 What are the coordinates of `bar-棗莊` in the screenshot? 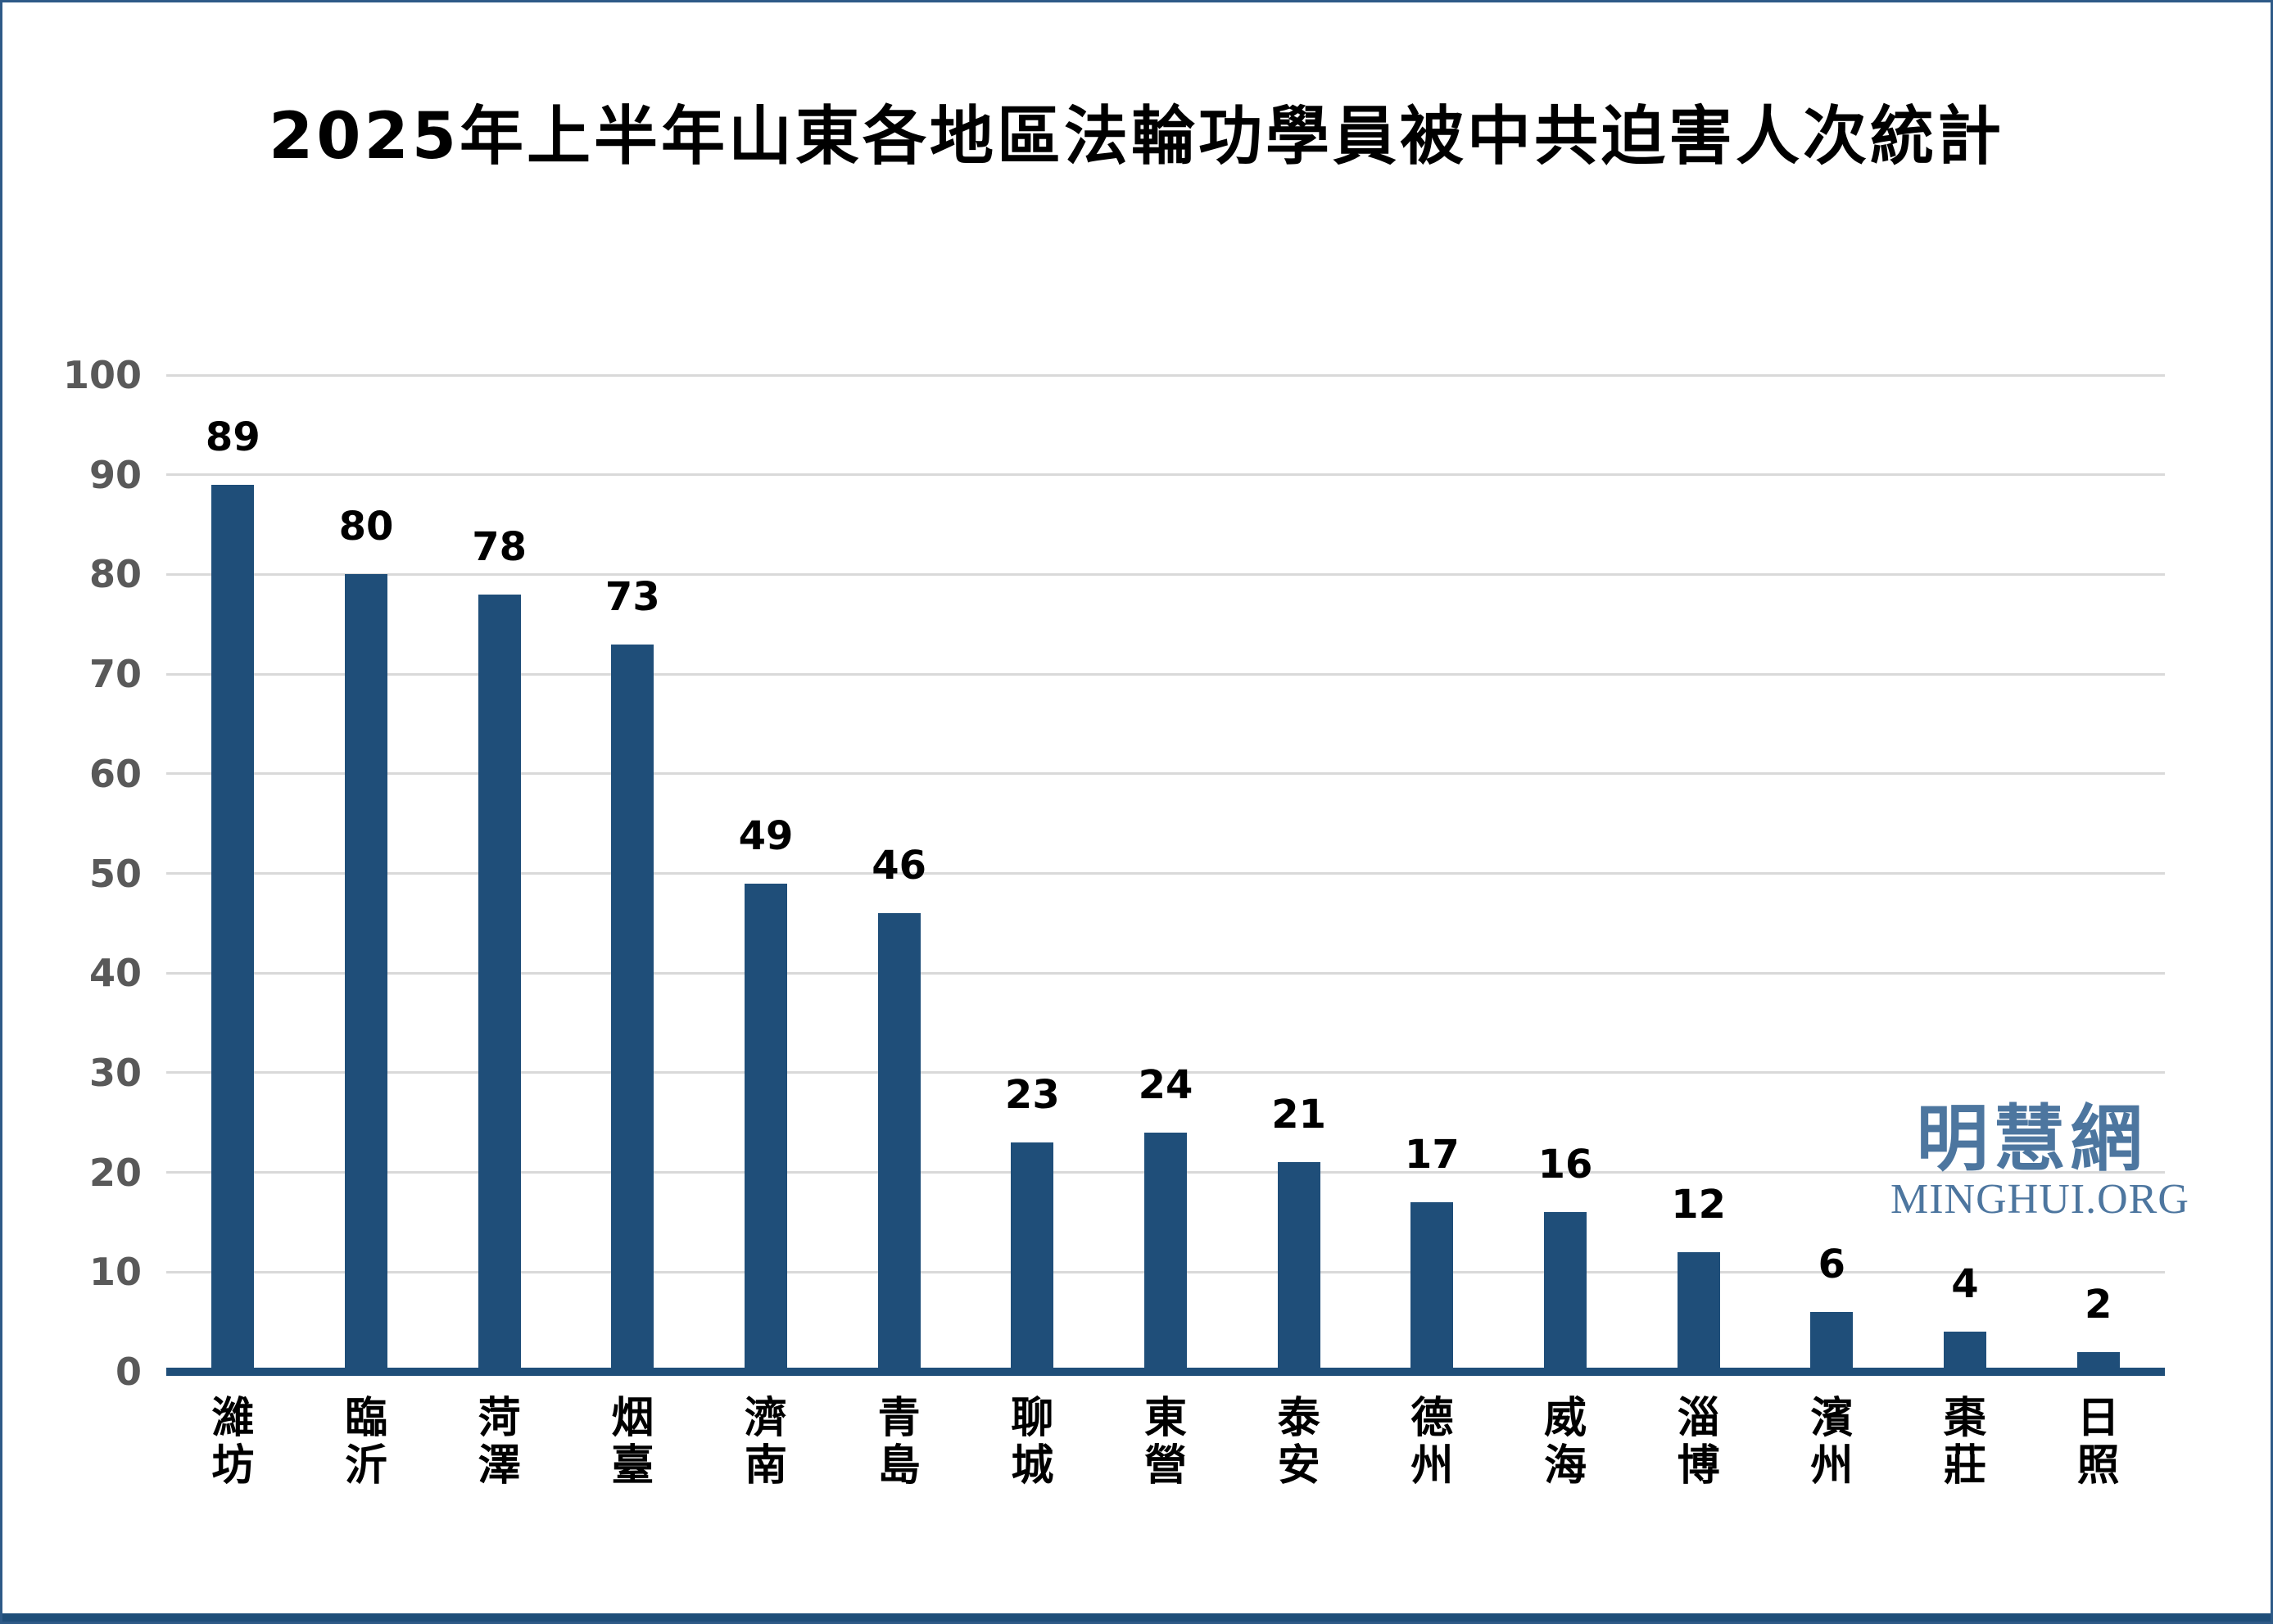 It's located at (1965, 1352).